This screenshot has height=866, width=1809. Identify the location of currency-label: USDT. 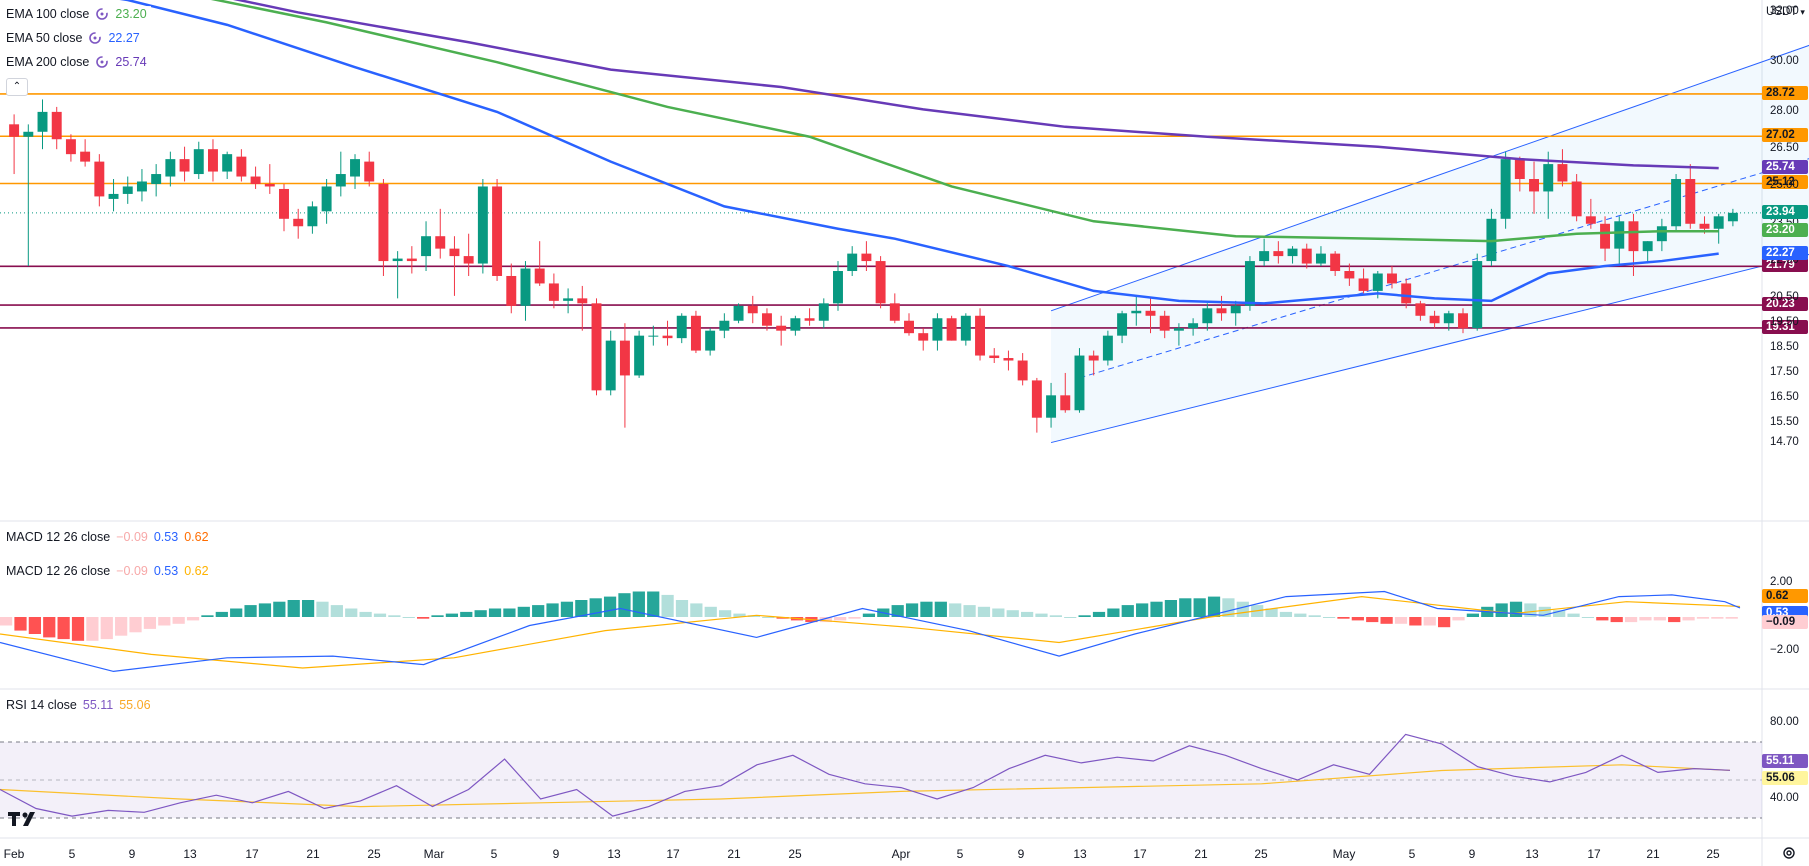
(1782, 12).